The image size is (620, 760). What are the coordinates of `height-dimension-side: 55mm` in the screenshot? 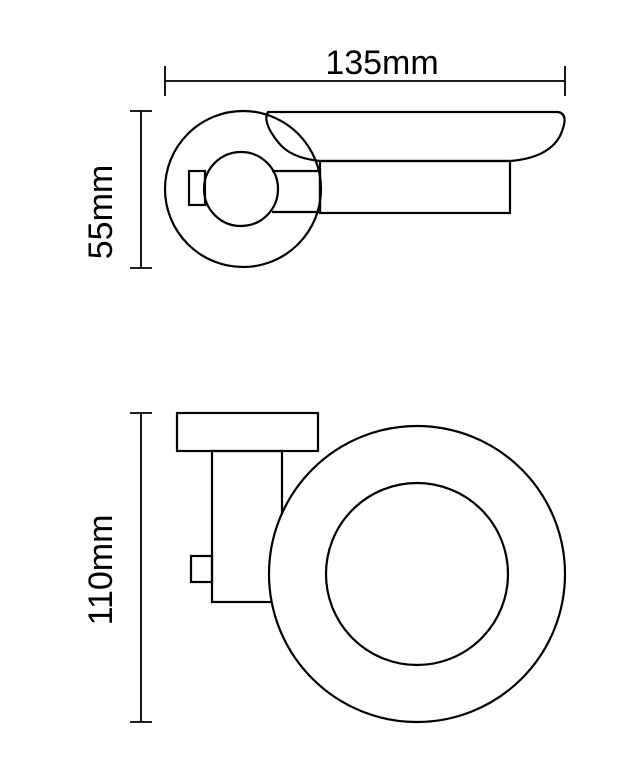 It's located at (117, 189).